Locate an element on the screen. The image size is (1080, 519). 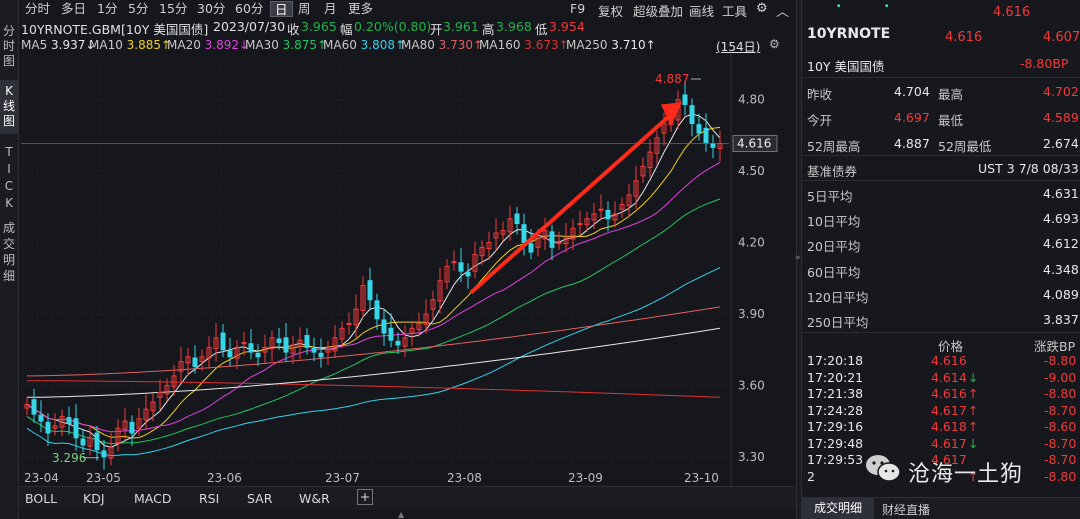
x-tick-label: 23-06 is located at coordinates (224, 478).